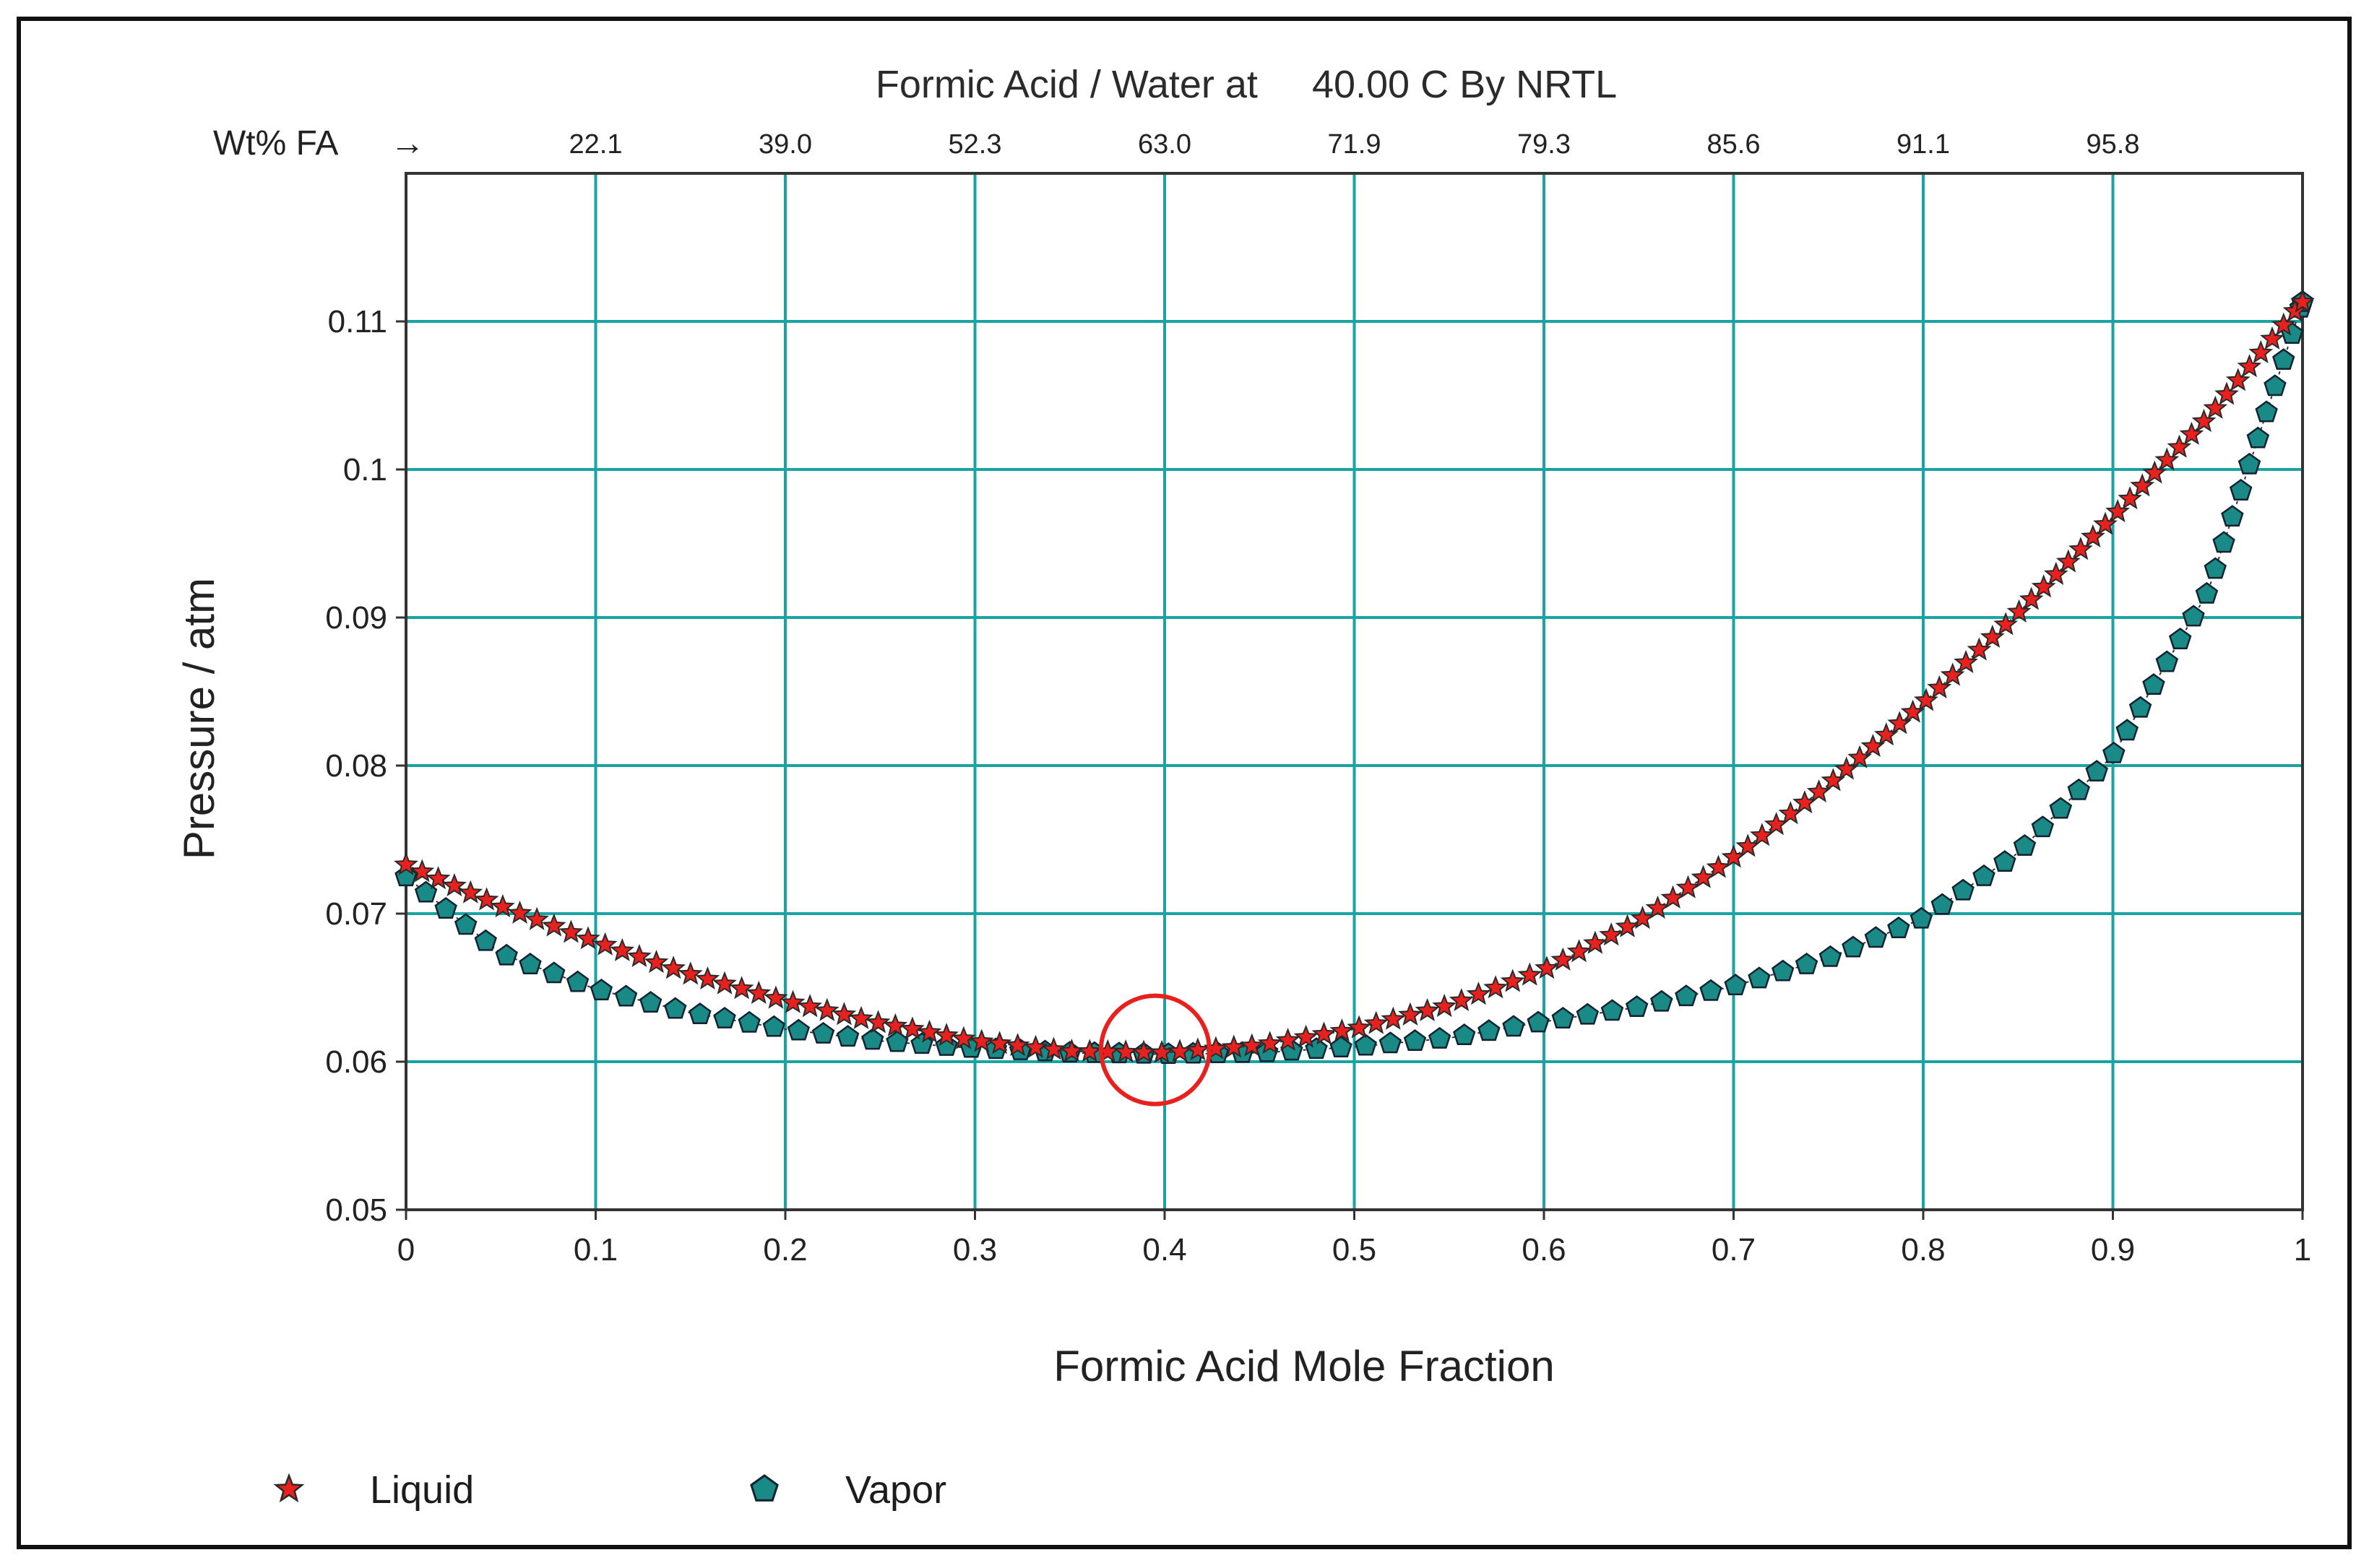 The width and height of the screenshot is (2369, 1568). I want to click on top-axis-tick-label: 85.6, so click(1734, 144).